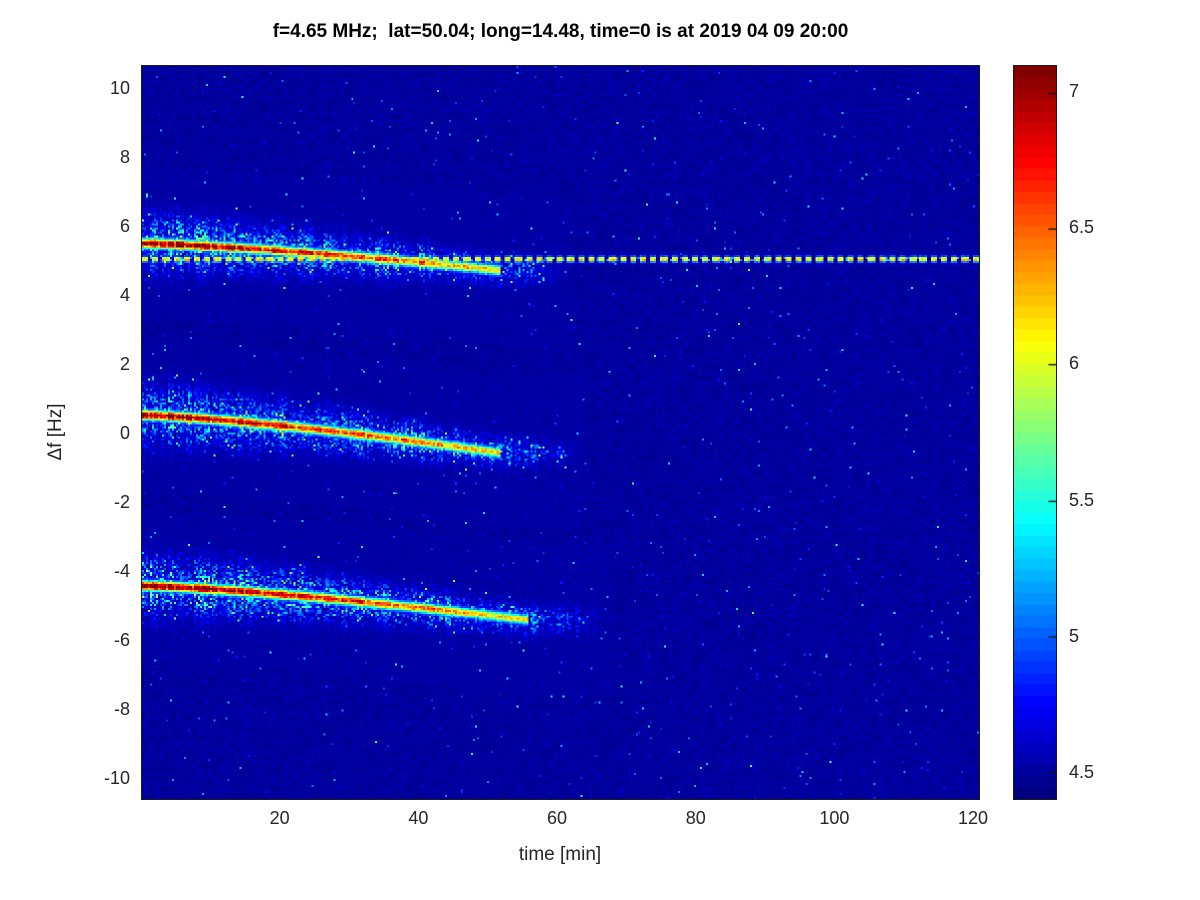 The image size is (1200, 900). What do you see at coordinates (121, 502) in the screenshot?
I see `y-tick-label: -2` at bounding box center [121, 502].